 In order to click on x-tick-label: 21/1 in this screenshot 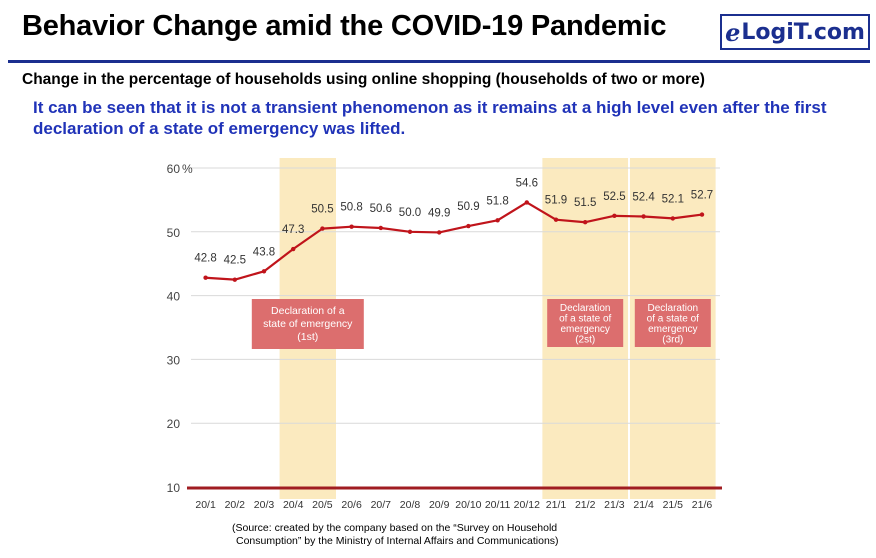, I will do `click(556, 505)`.